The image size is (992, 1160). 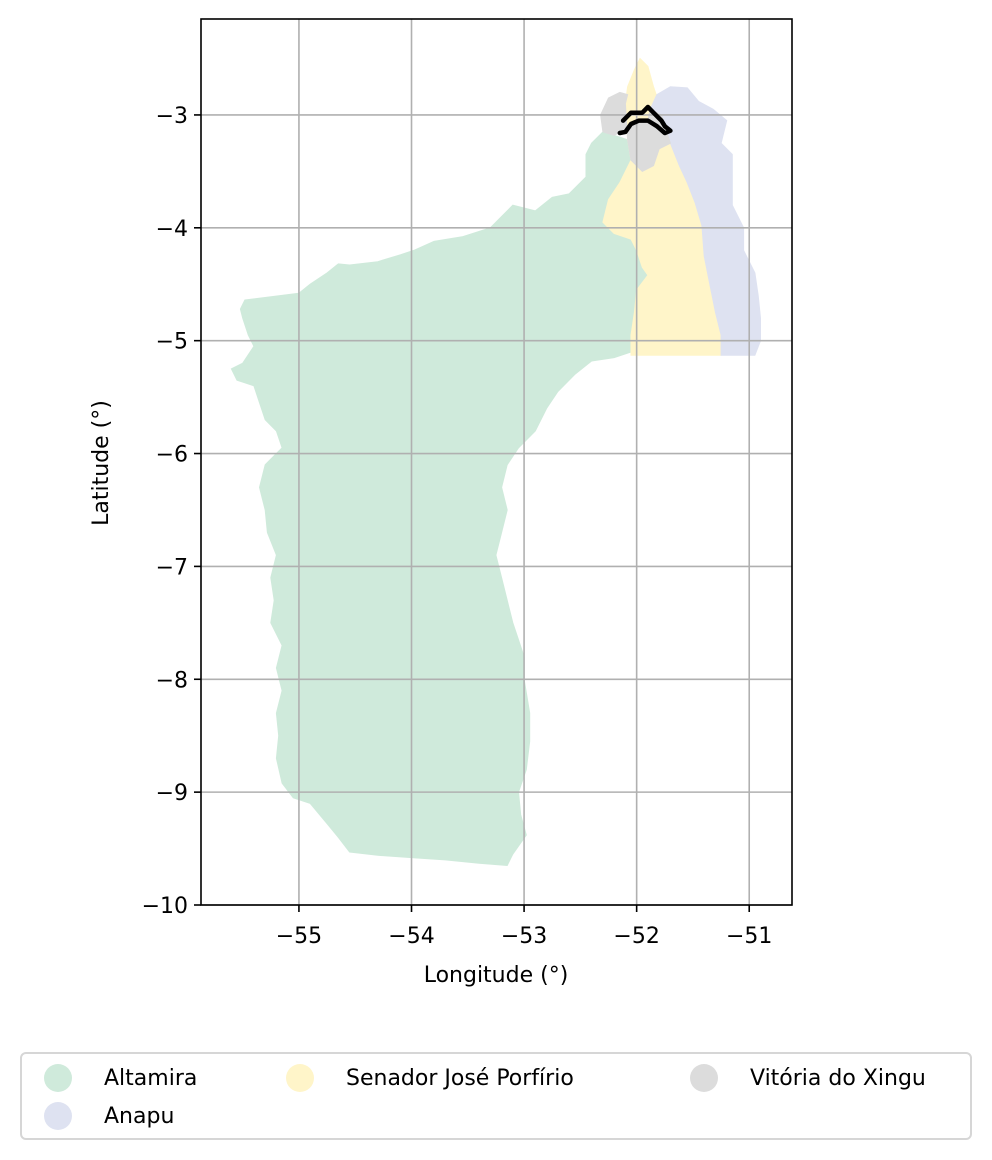 I want to click on legend-label: Anapu, so click(x=139, y=1116).